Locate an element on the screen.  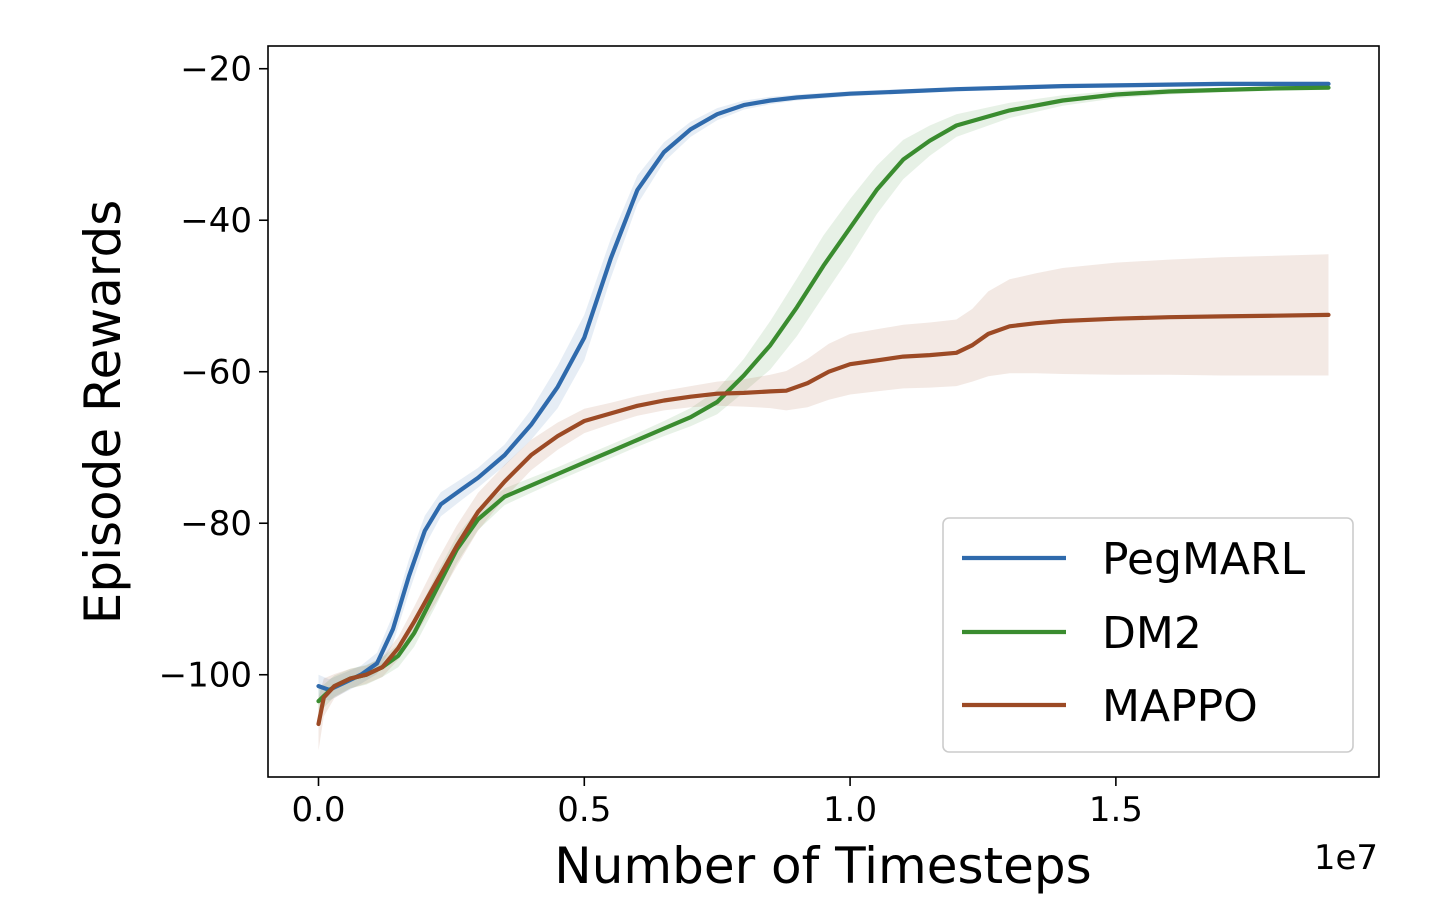
x-axis-ticks: 0.0 0.5 1.0 1.5 is located at coordinates (717, 803).